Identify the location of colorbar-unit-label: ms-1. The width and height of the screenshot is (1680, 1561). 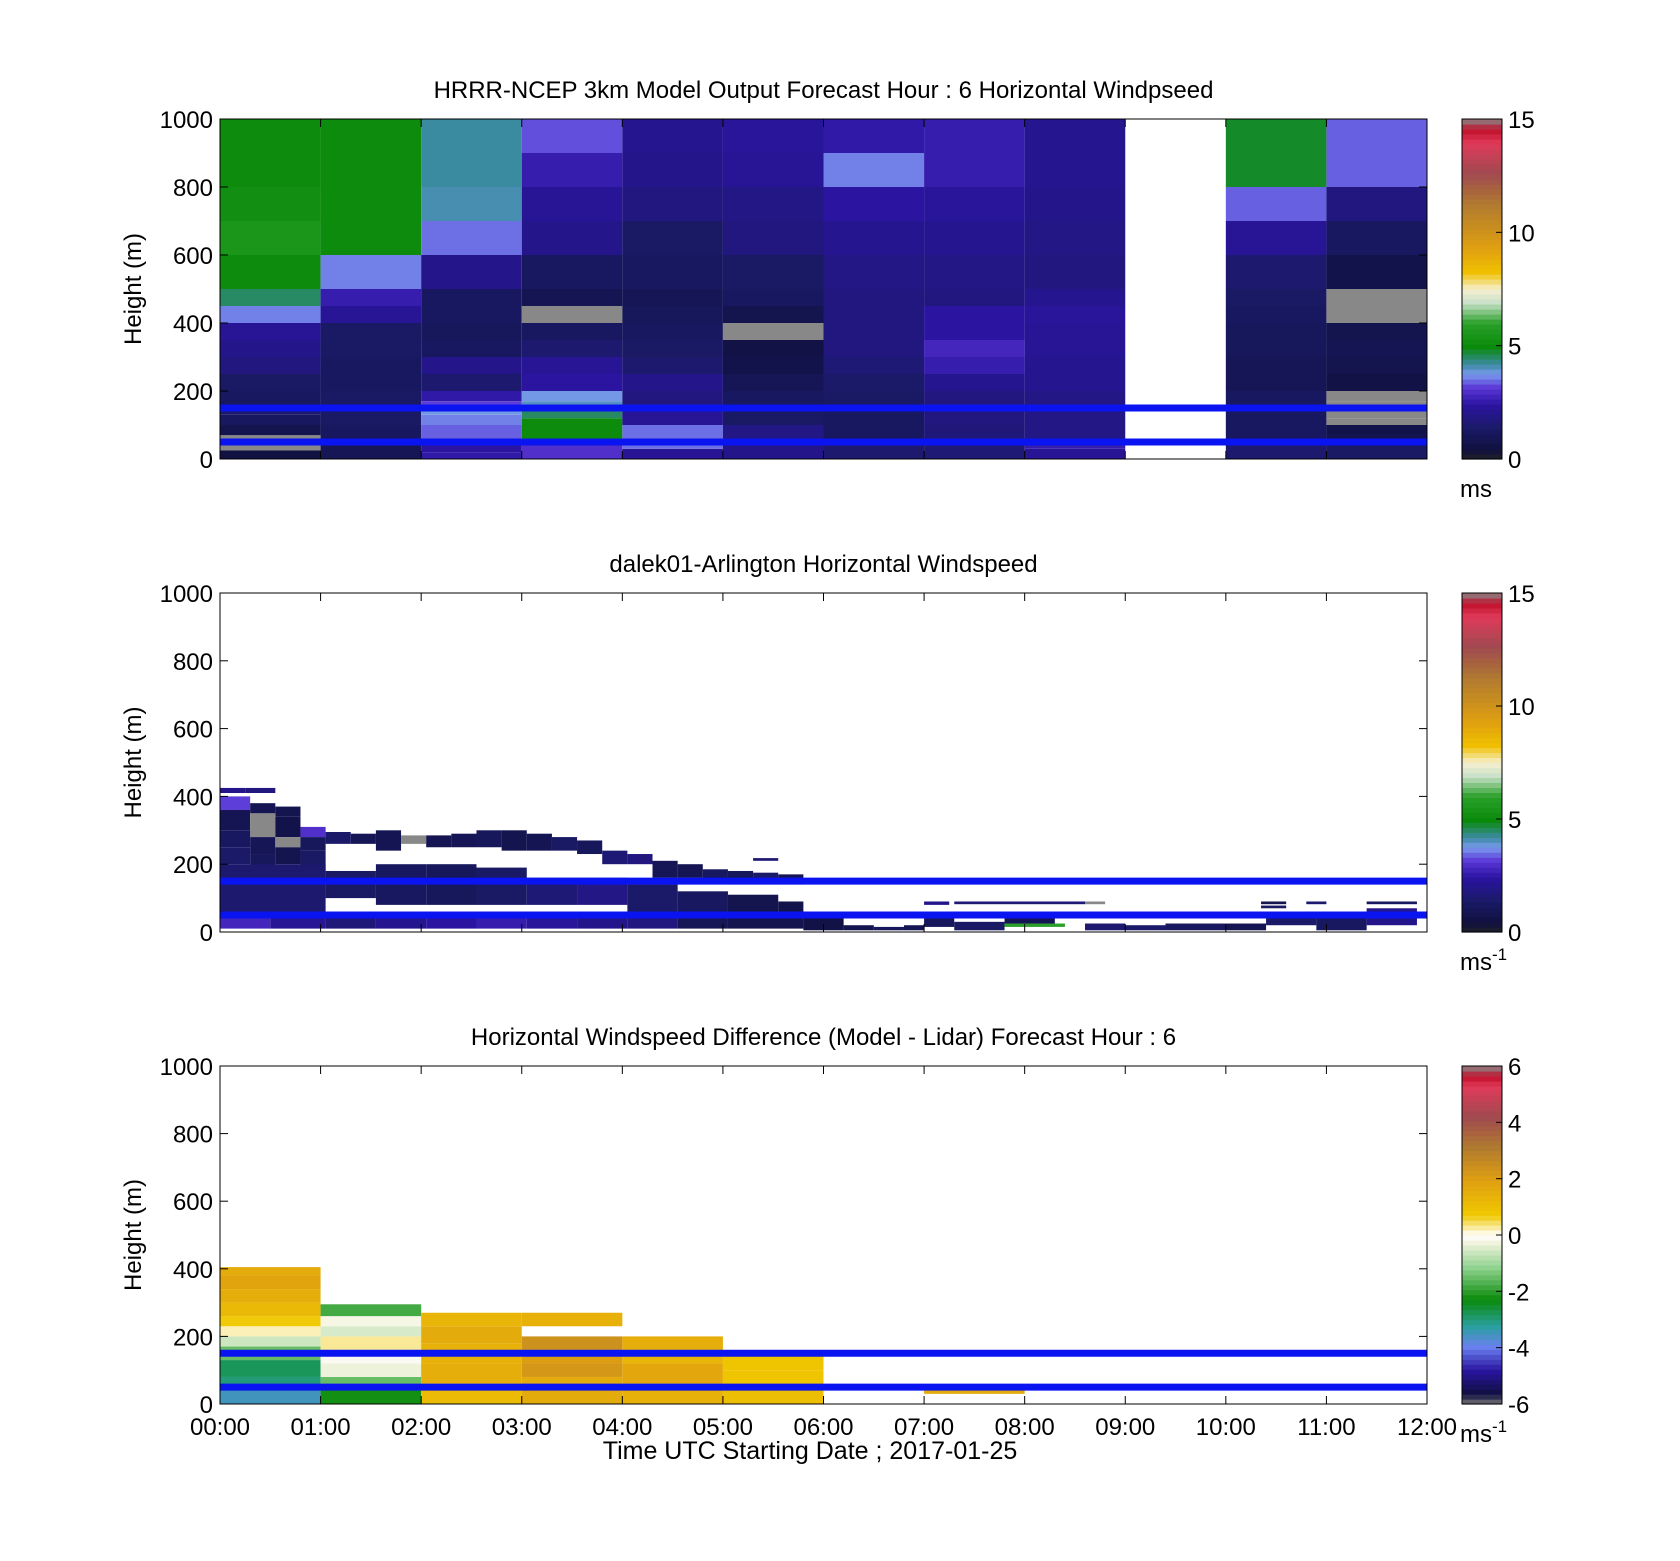
(1483, 960).